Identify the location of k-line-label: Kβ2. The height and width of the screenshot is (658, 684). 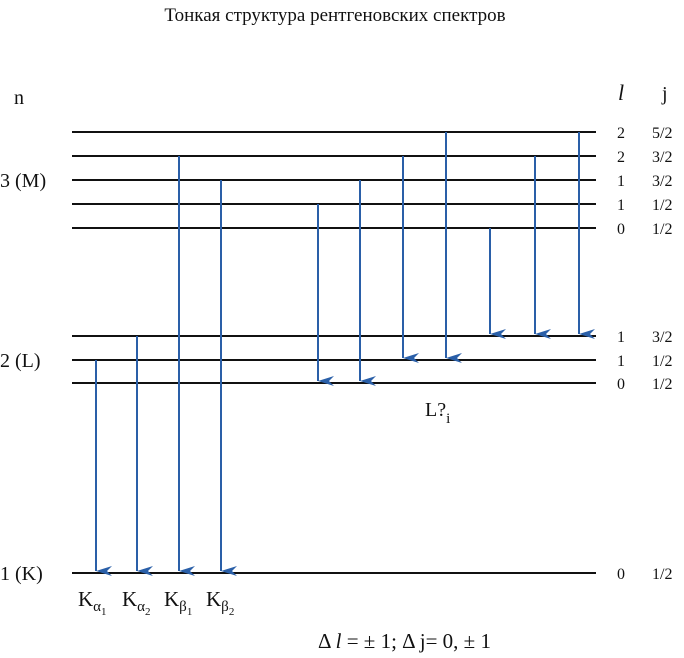
(220, 602).